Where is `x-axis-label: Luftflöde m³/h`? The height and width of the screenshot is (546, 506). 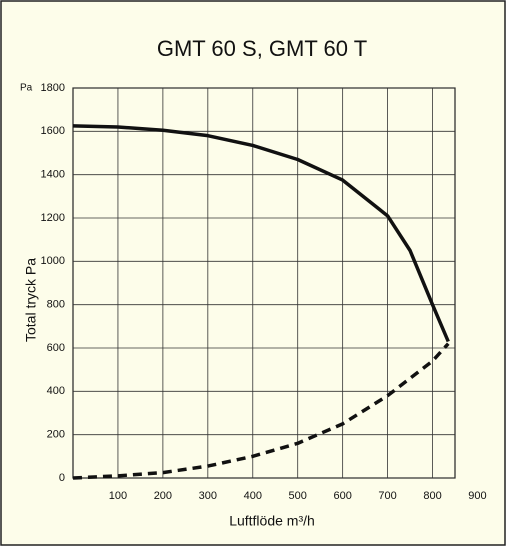 x-axis-label: Luftflöde m³/h is located at coordinates (272, 521).